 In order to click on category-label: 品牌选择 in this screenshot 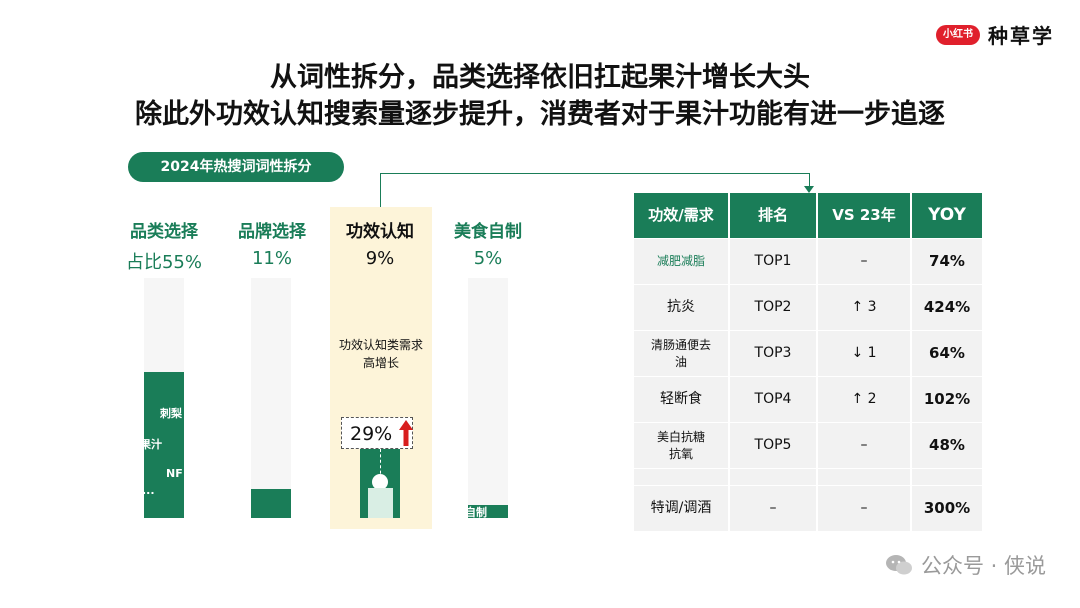, I will do `click(272, 232)`.